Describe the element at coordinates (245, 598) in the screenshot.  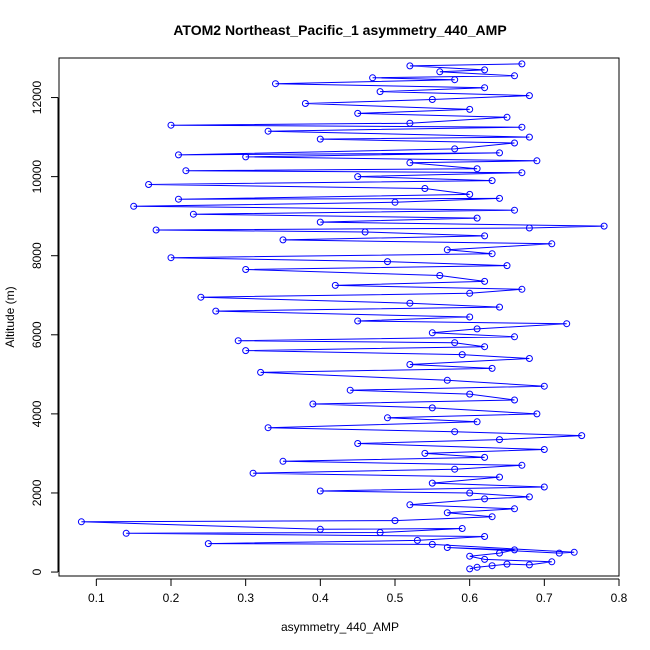
I see `x-tick-label: 0.3` at that location.